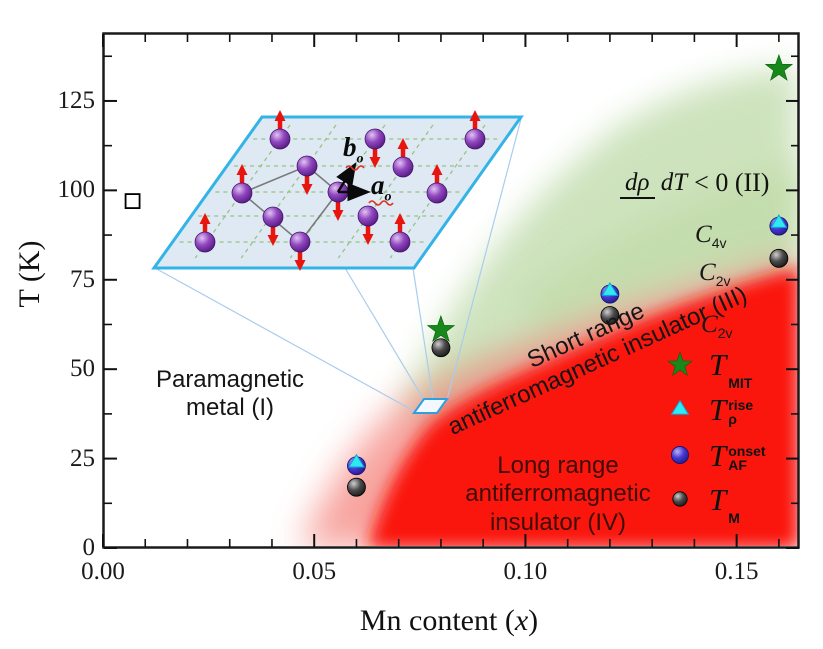 The image size is (823, 649). I want to click on y-tick-label: 75, so click(82, 279).